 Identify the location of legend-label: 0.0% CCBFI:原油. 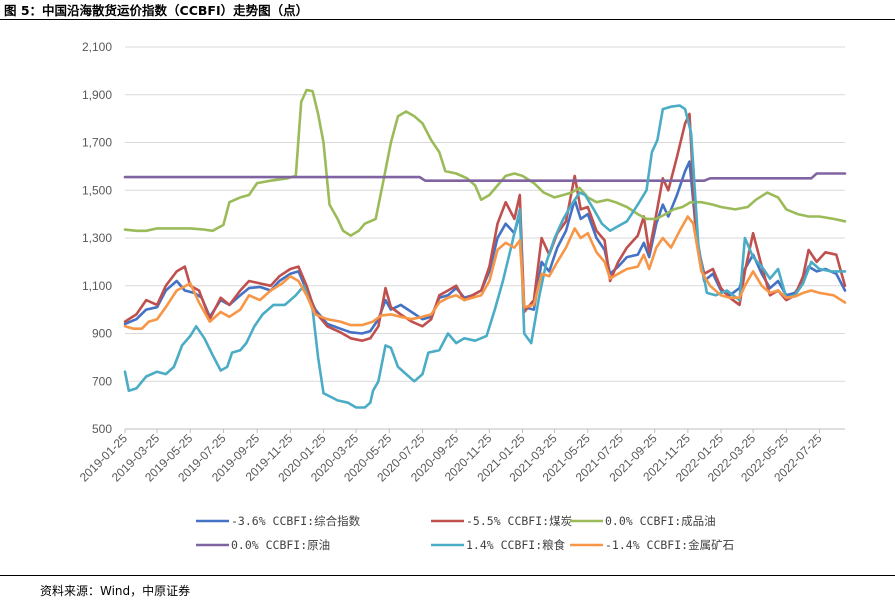
(280, 545).